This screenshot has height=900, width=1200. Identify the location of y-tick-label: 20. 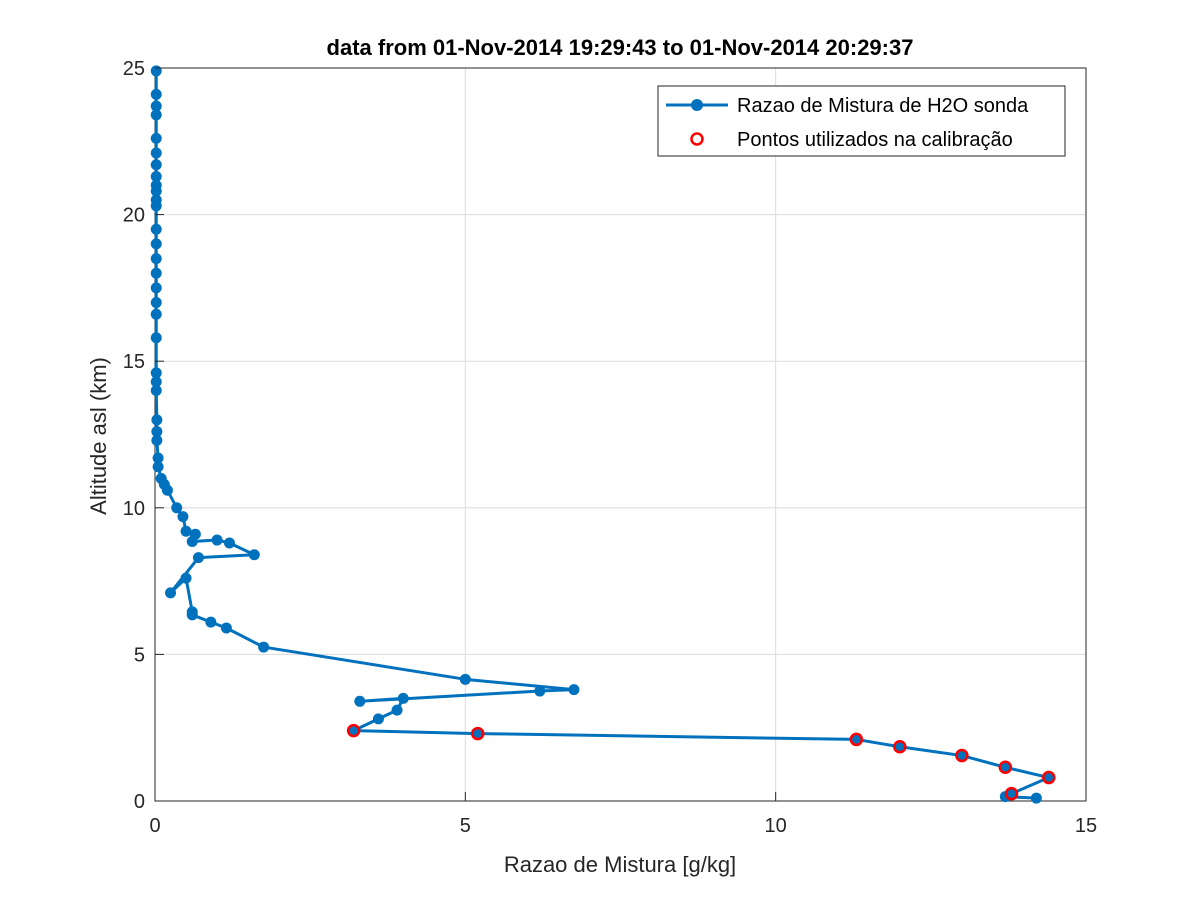
(134, 216).